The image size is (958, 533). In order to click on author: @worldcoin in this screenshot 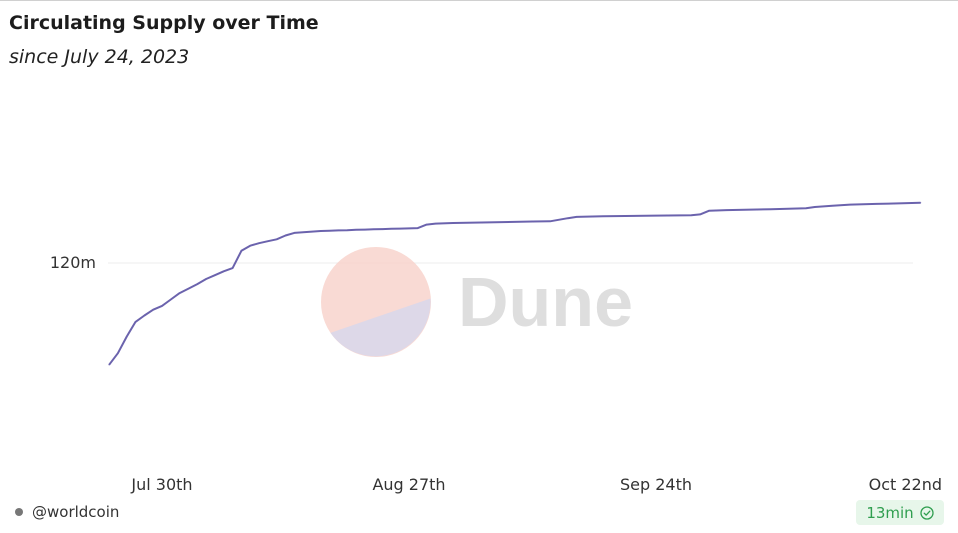, I will do `click(67, 512)`.